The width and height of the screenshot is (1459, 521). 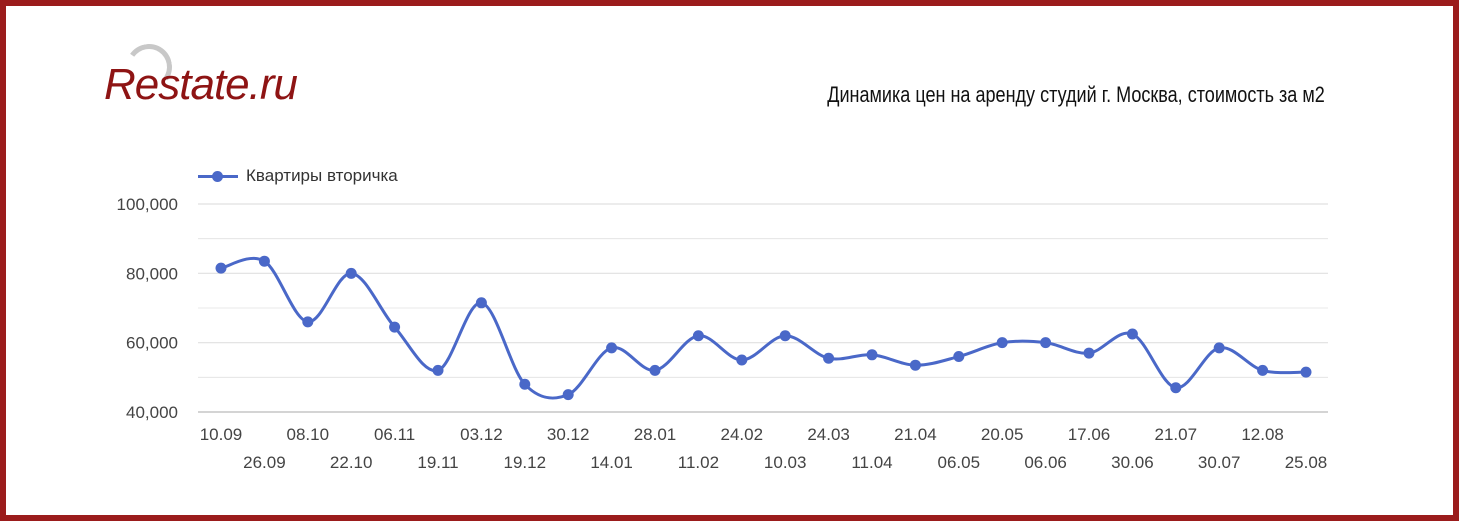 I want to click on x-tick-label: 21.07, so click(x=1176, y=434).